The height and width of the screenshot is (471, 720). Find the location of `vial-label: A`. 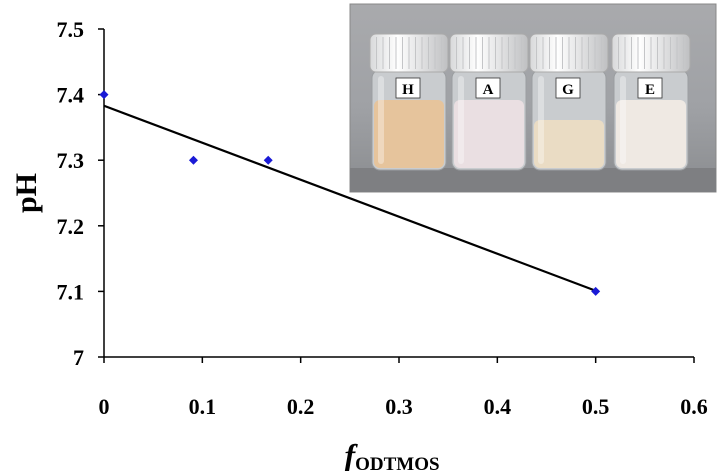

vial-label: A is located at coordinates (488, 90).